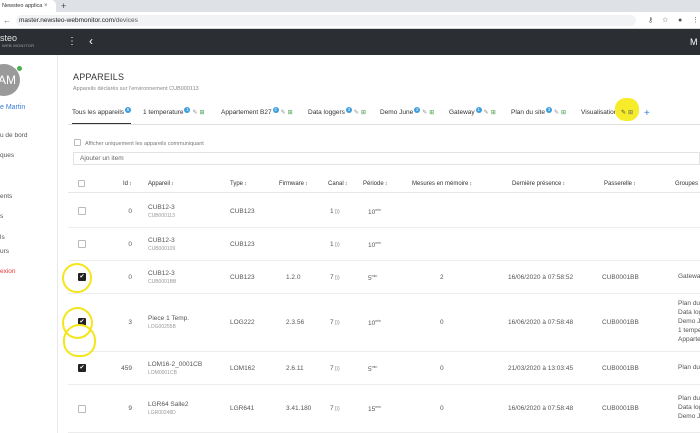  I want to click on count-badge: 1, so click(478, 110).